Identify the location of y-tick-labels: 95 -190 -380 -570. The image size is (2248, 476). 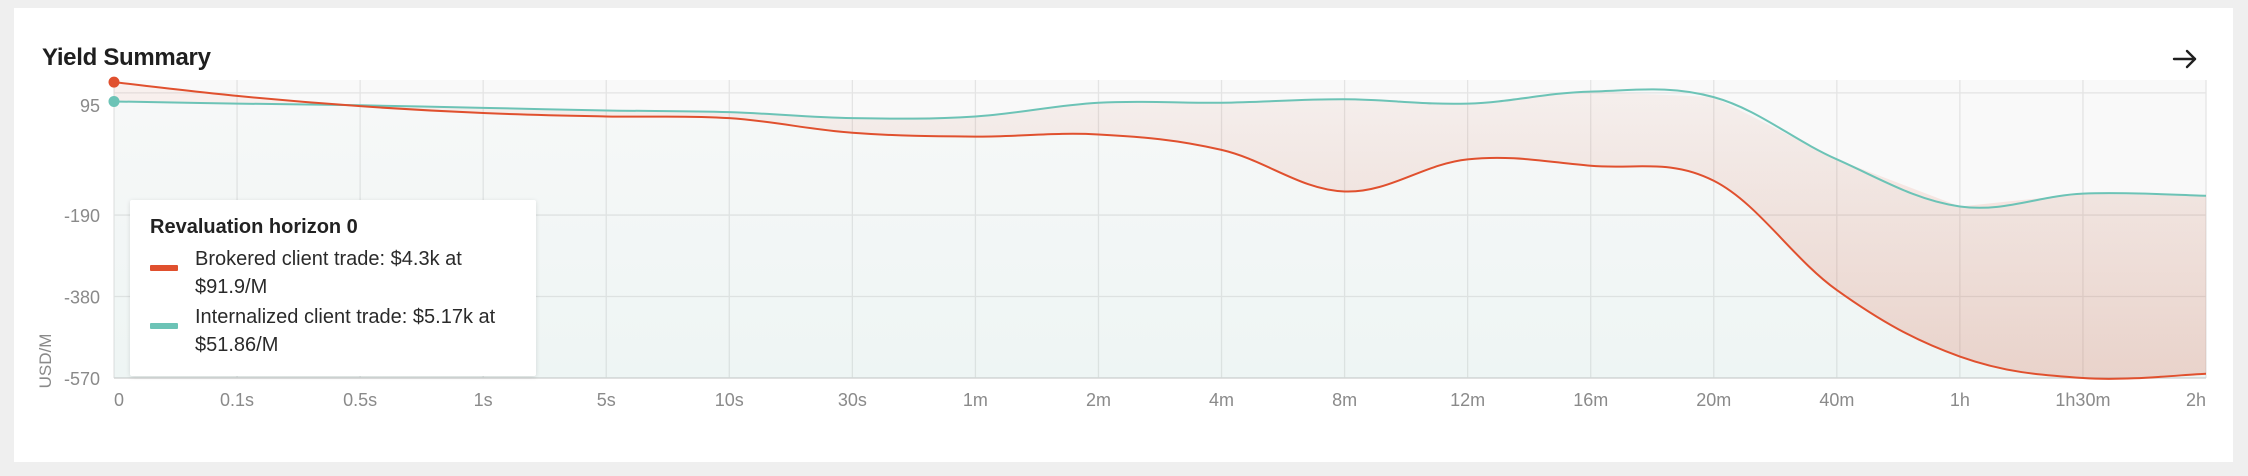
(82, 242).